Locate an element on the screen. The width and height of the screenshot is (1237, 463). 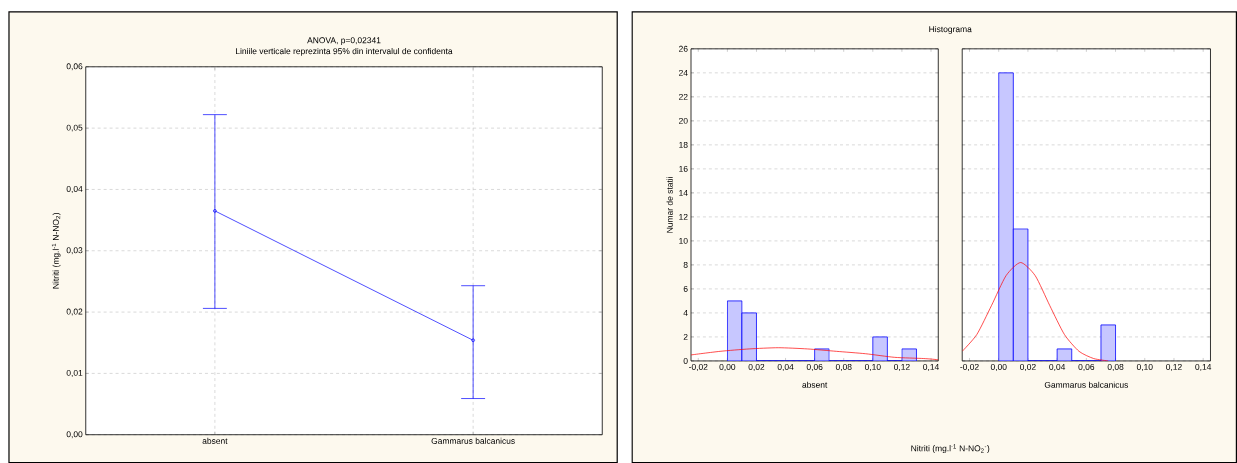
text: Nitriti (mg.l$^{-1}$ N-NO$_{2}$$^{-}$) is located at coordinates (950, 448).